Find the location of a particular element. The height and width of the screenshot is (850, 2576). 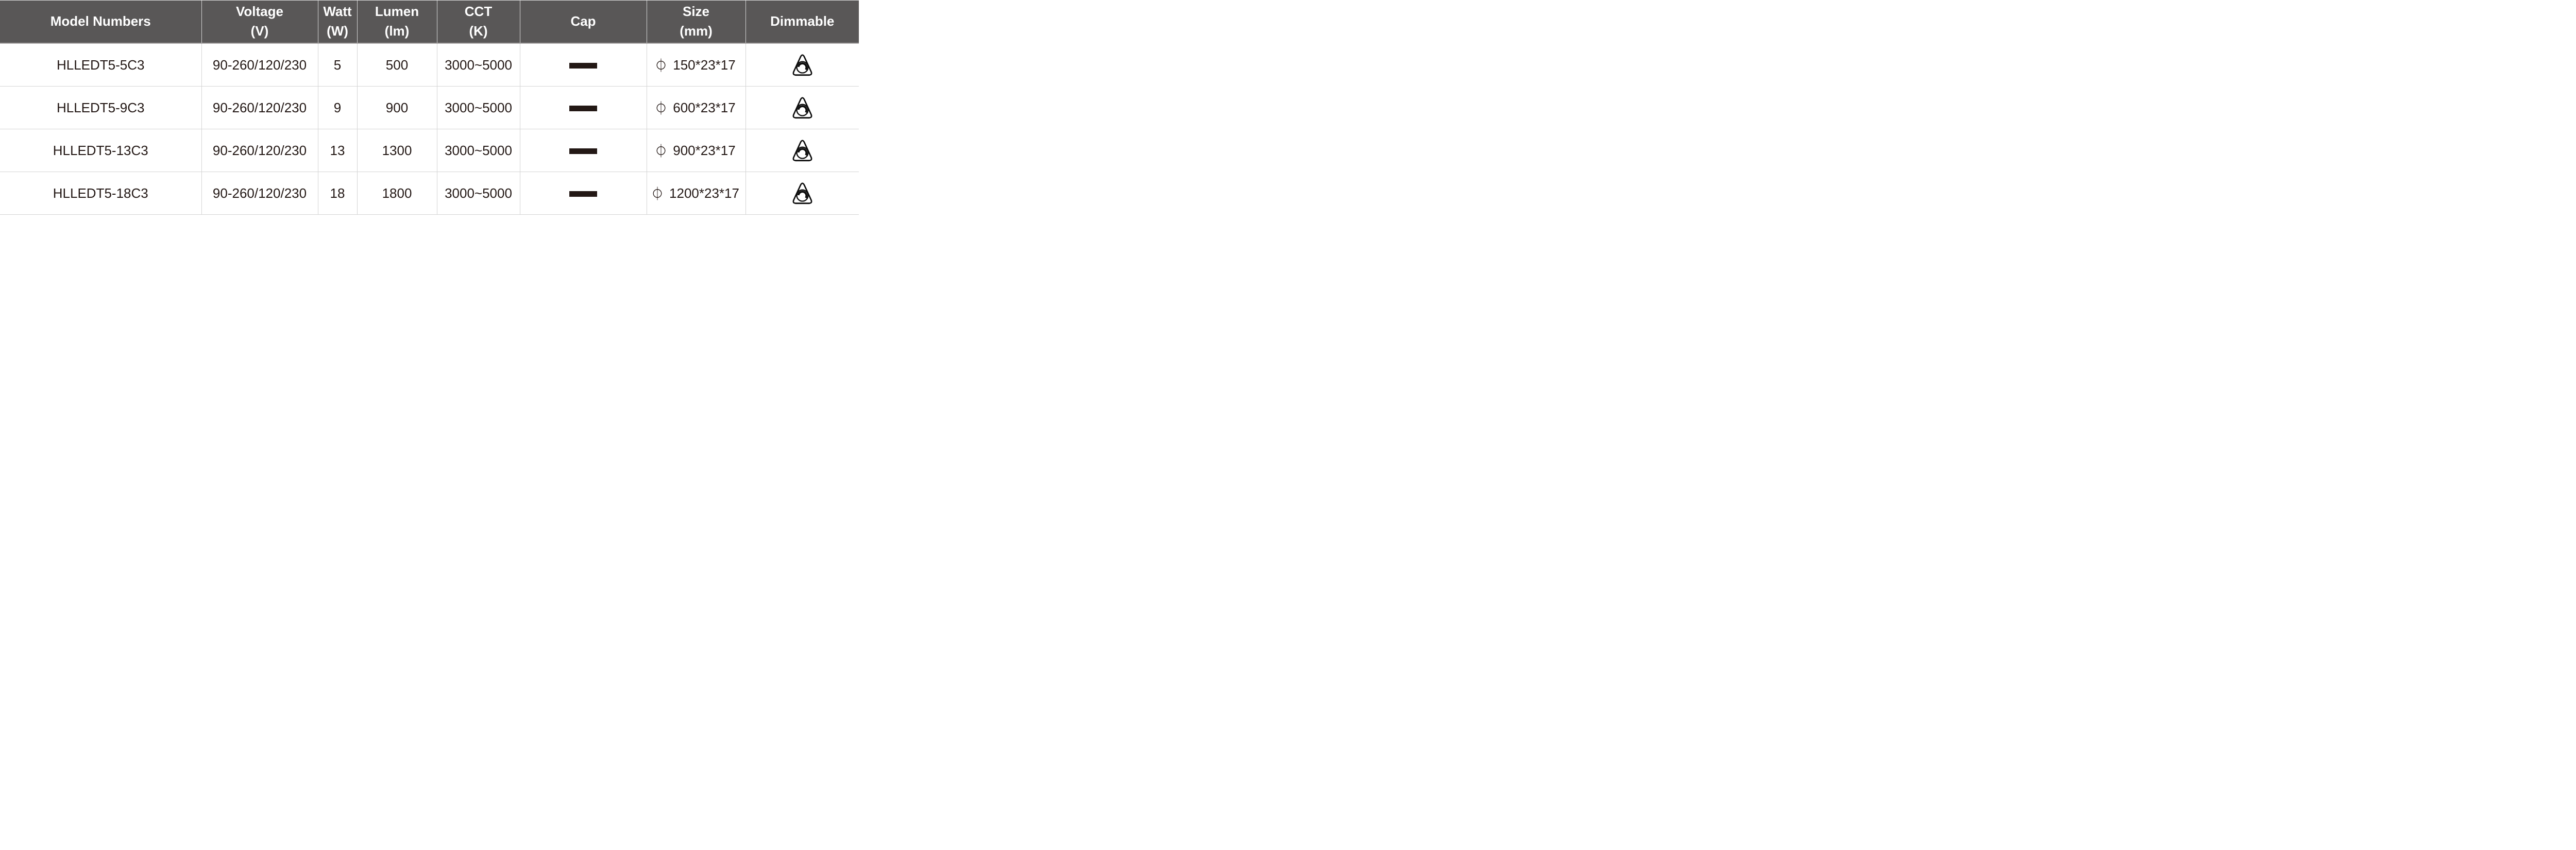

cell-size: 1200*23*17 is located at coordinates (695, 193).